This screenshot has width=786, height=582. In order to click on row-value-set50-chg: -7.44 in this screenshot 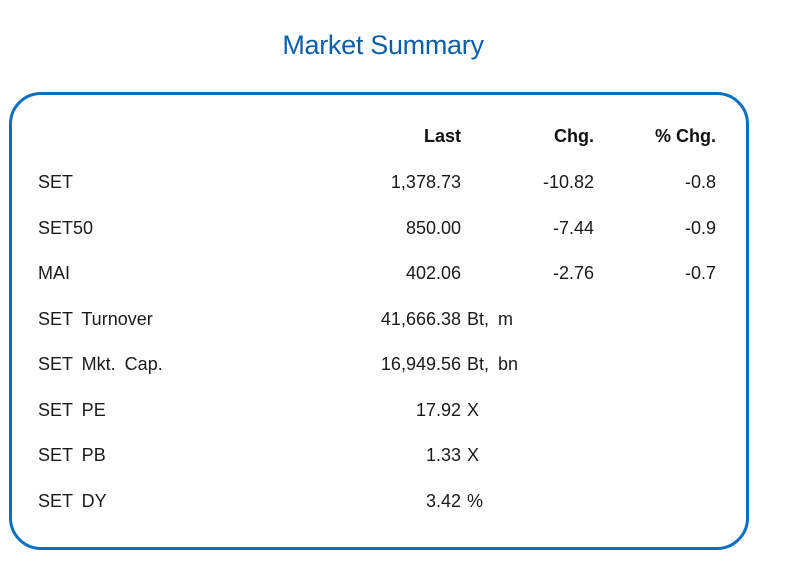, I will do `click(573, 228)`.